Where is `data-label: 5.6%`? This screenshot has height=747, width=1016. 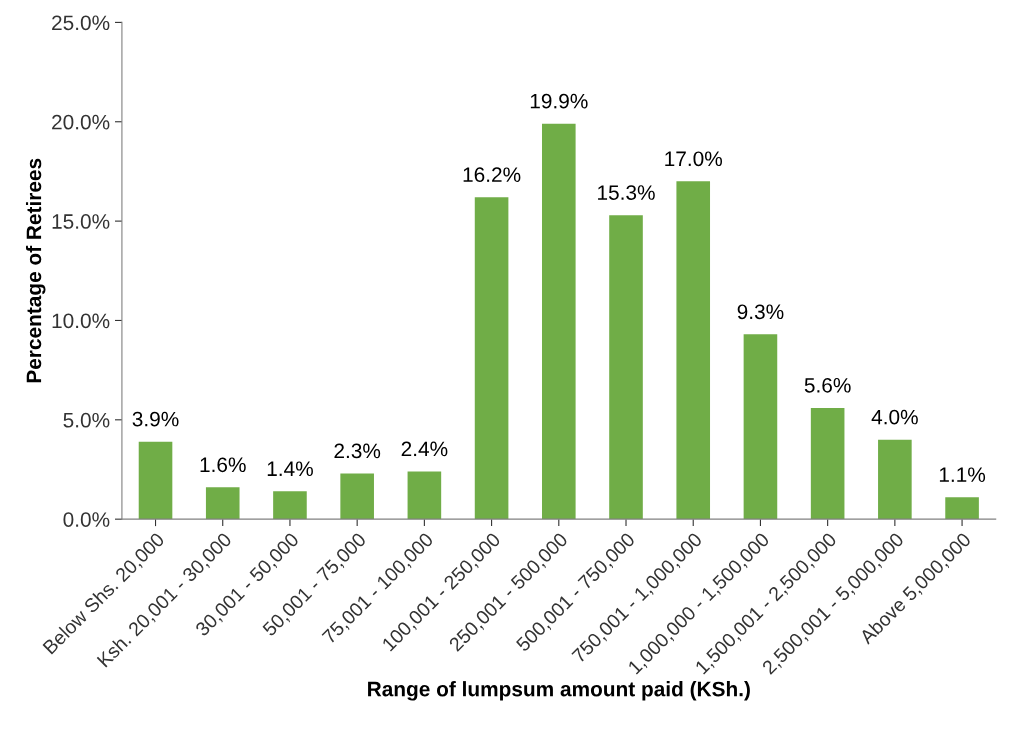 data-label: 5.6% is located at coordinates (827, 385).